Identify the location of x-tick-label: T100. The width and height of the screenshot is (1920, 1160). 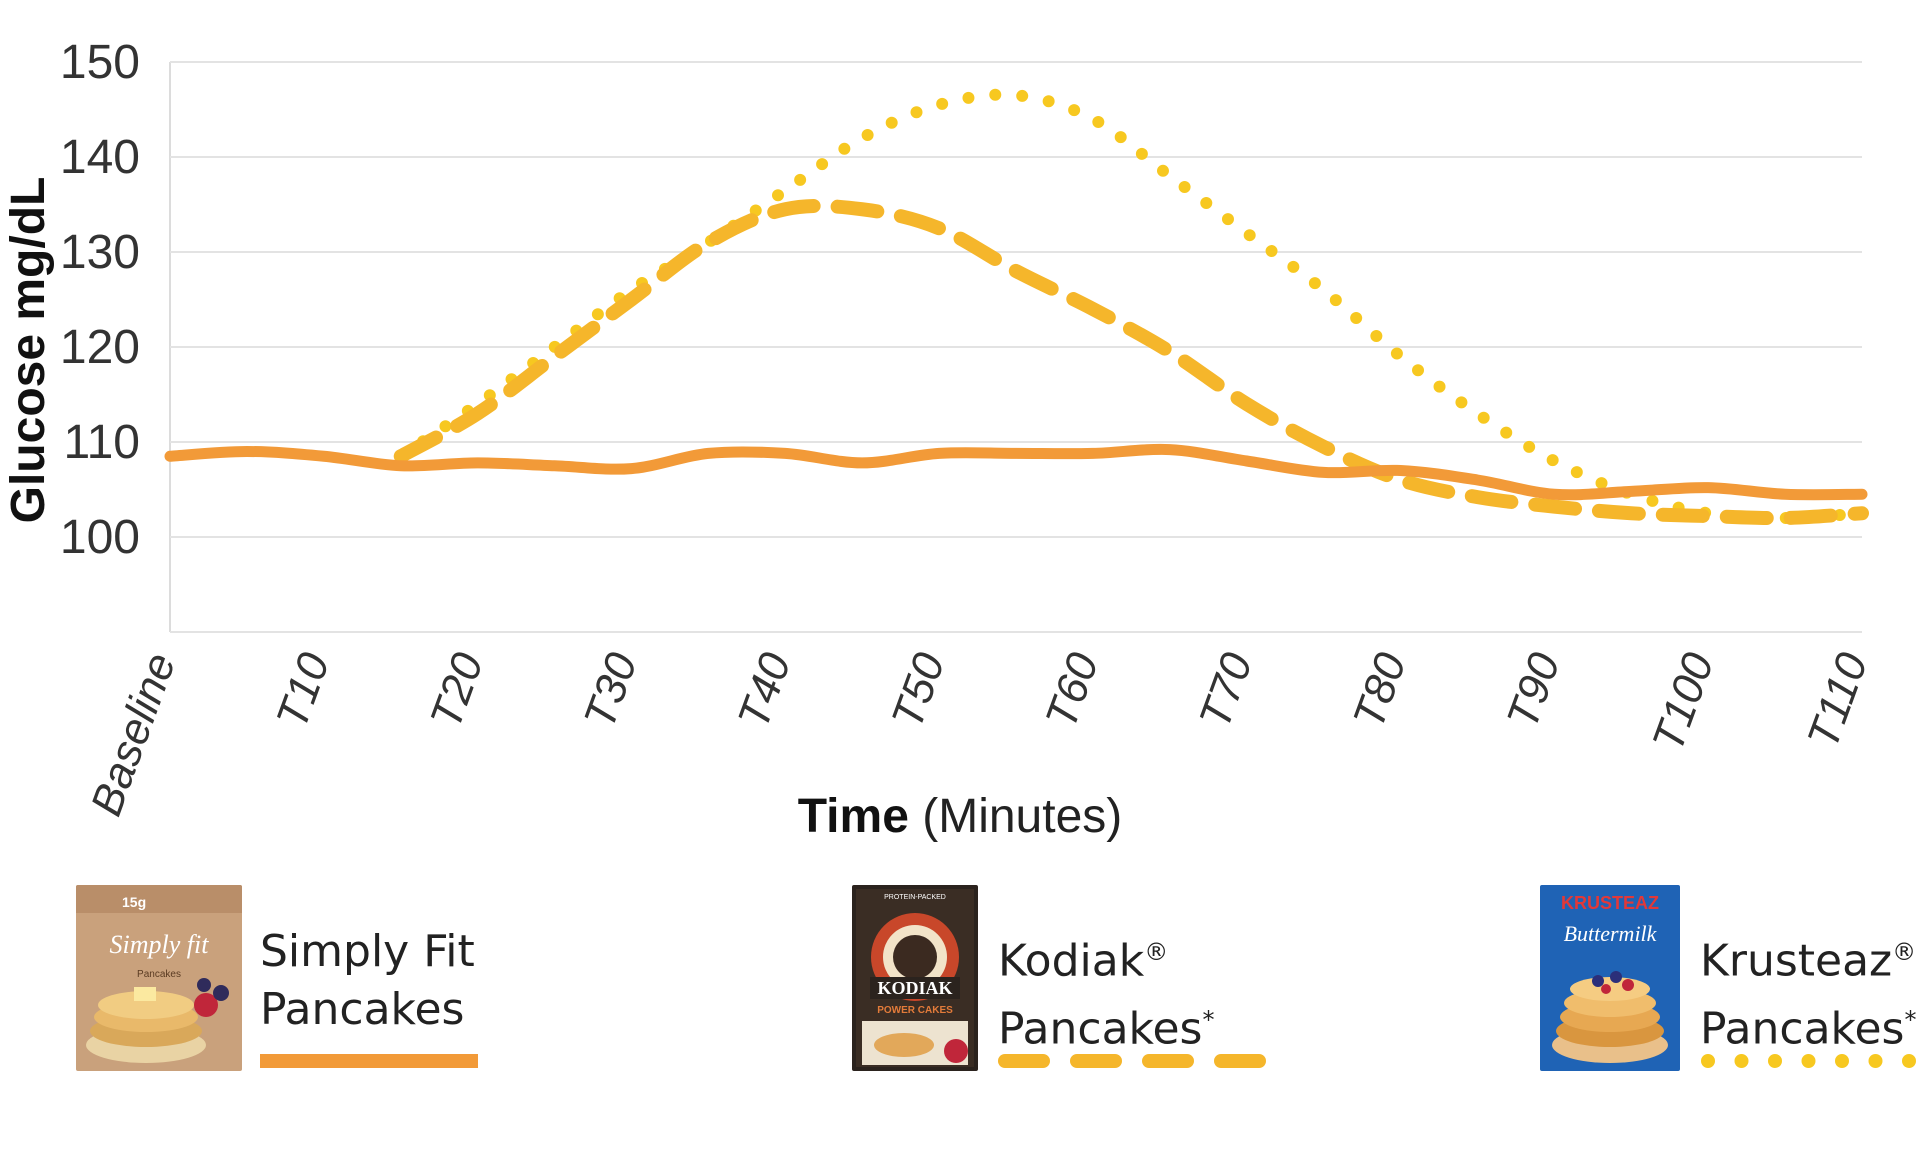
(1683, 701).